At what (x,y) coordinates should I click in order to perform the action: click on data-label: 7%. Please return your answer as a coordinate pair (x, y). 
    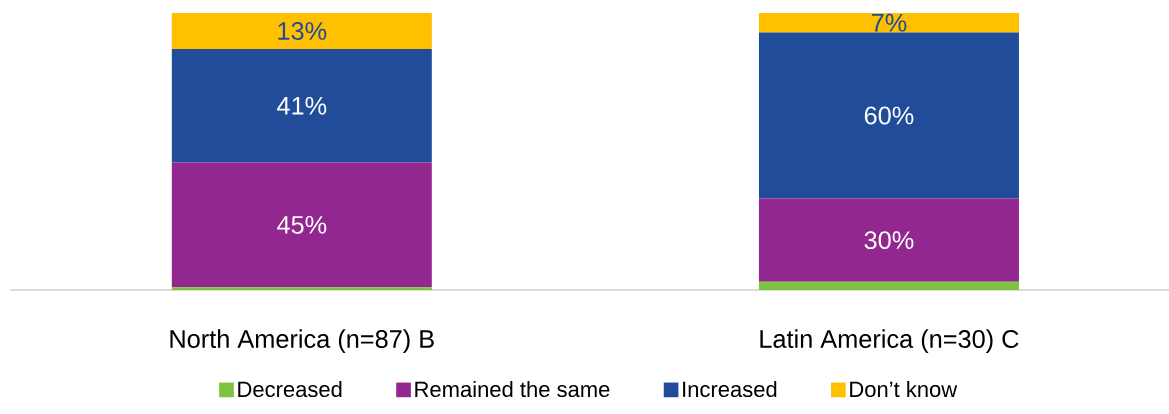
    Looking at the image, I should click on (889, 22).